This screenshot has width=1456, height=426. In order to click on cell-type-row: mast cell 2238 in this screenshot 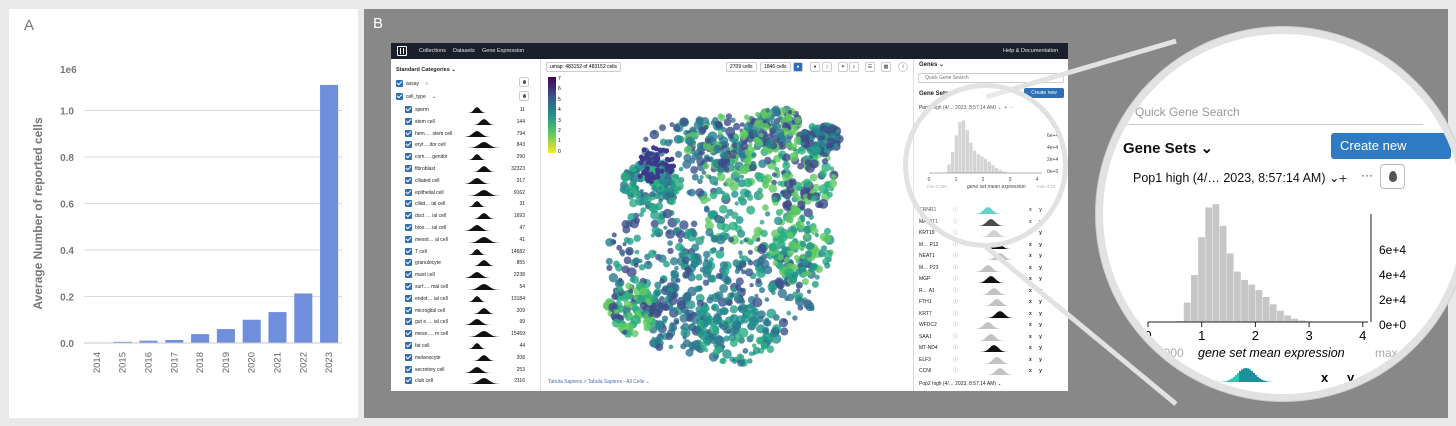, I will do `click(465, 276)`.